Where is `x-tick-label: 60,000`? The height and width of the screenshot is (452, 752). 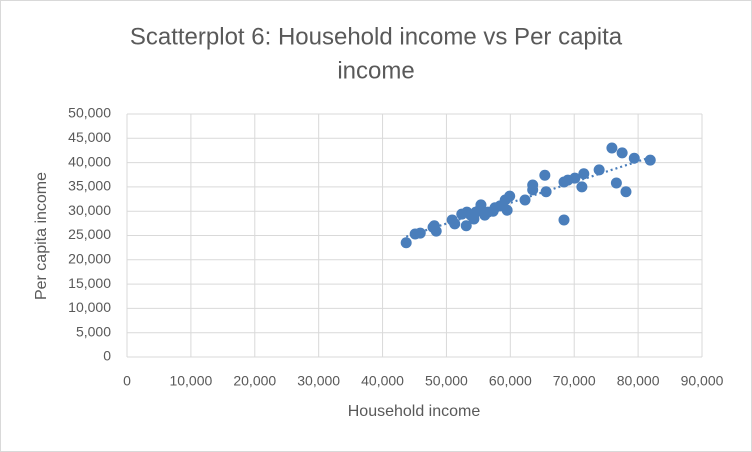 x-tick-label: 60,000 is located at coordinates (510, 381).